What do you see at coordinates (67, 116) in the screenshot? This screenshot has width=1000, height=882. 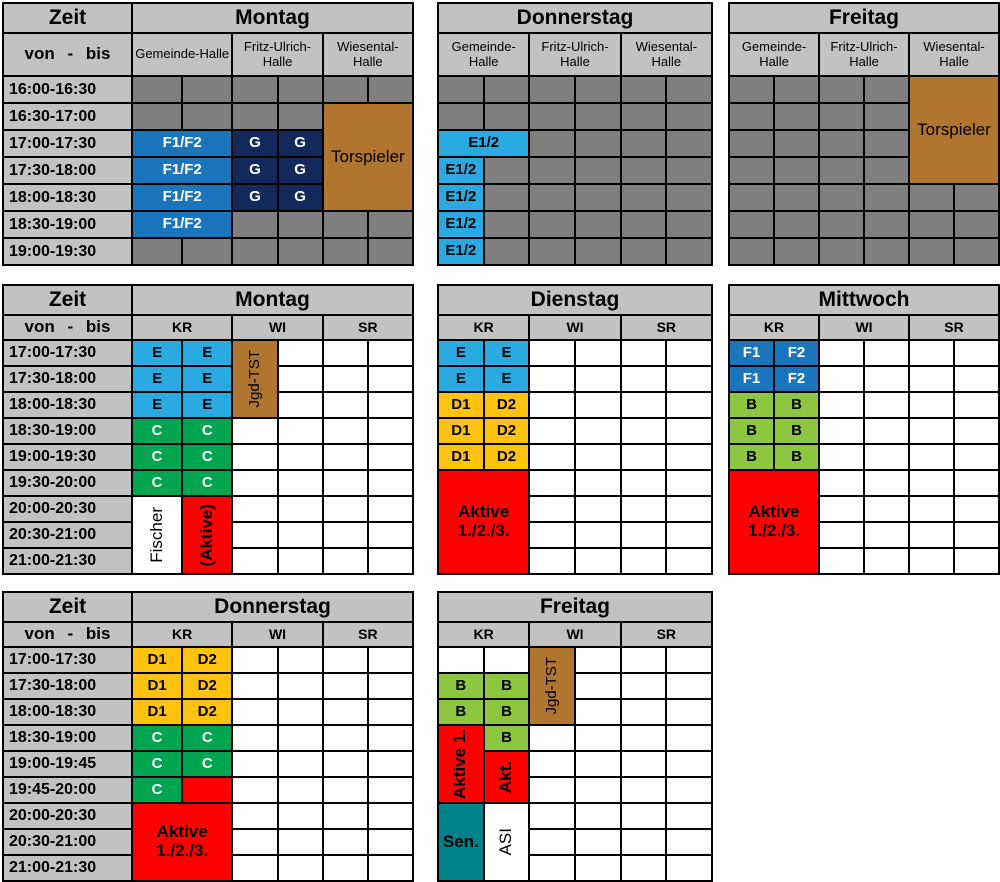 I see `time-slot-label: 16:30-17:00` at bounding box center [67, 116].